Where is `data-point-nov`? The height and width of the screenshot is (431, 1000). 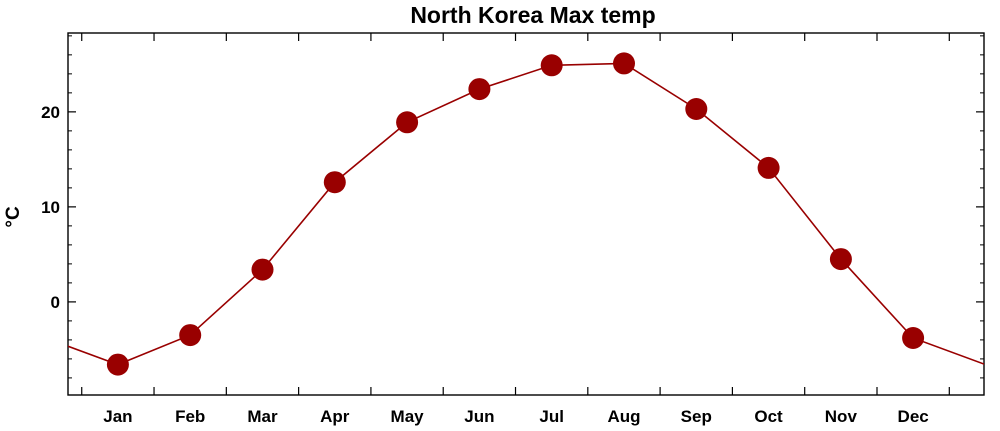 data-point-nov is located at coordinates (840, 259).